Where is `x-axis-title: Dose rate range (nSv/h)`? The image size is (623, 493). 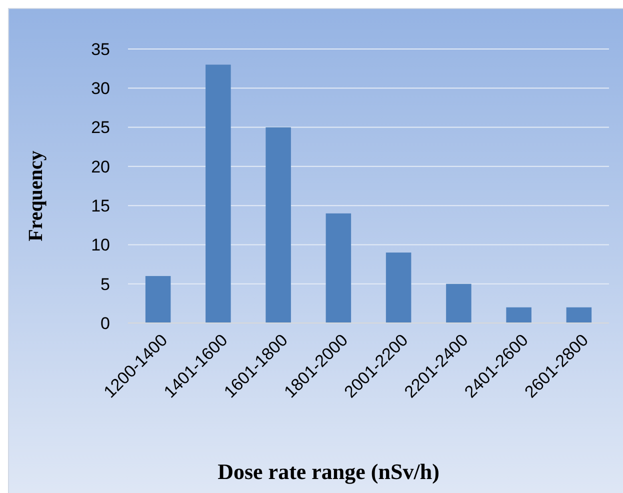 x-axis-title: Dose rate range (nSv/h) is located at coordinates (329, 471).